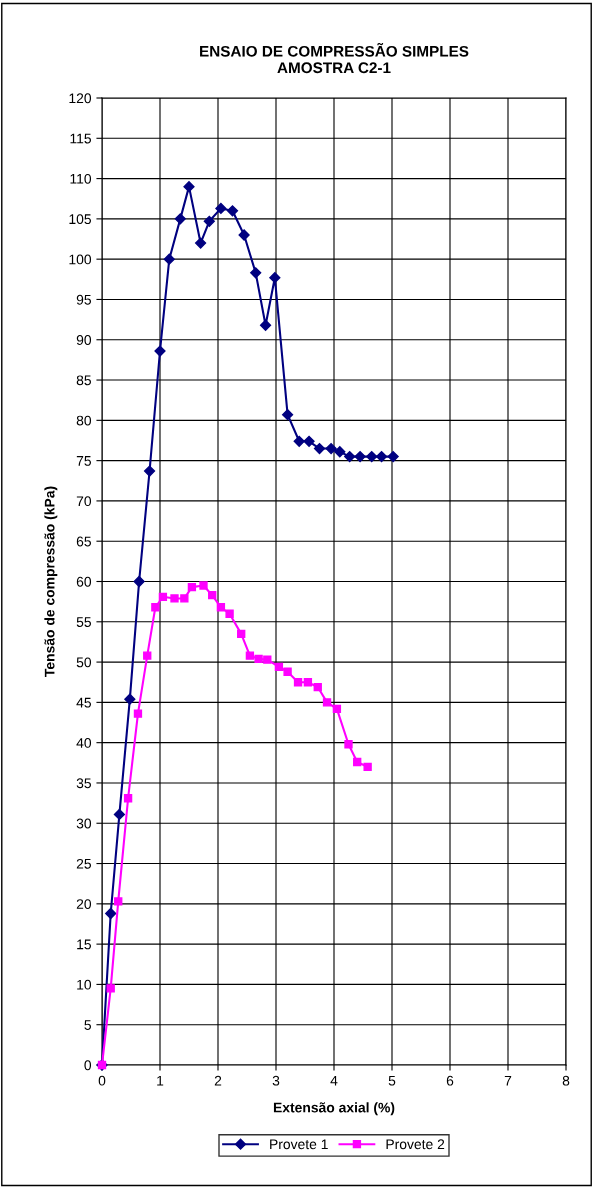 This screenshot has width=593, height=1189. I want to click on y-tick-label: 50, so click(84, 662).